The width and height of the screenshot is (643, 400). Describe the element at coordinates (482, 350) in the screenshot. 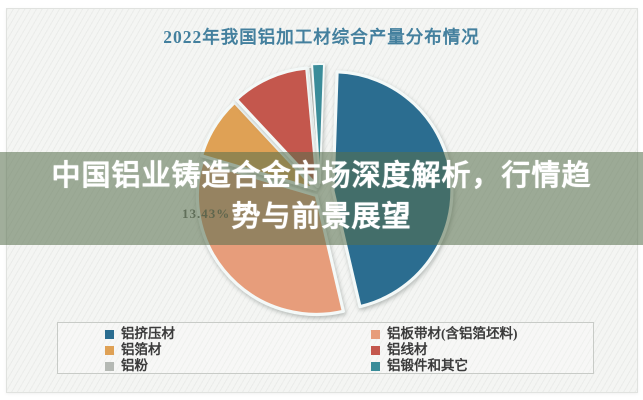

I see `legend-item: 铝线材` at that location.